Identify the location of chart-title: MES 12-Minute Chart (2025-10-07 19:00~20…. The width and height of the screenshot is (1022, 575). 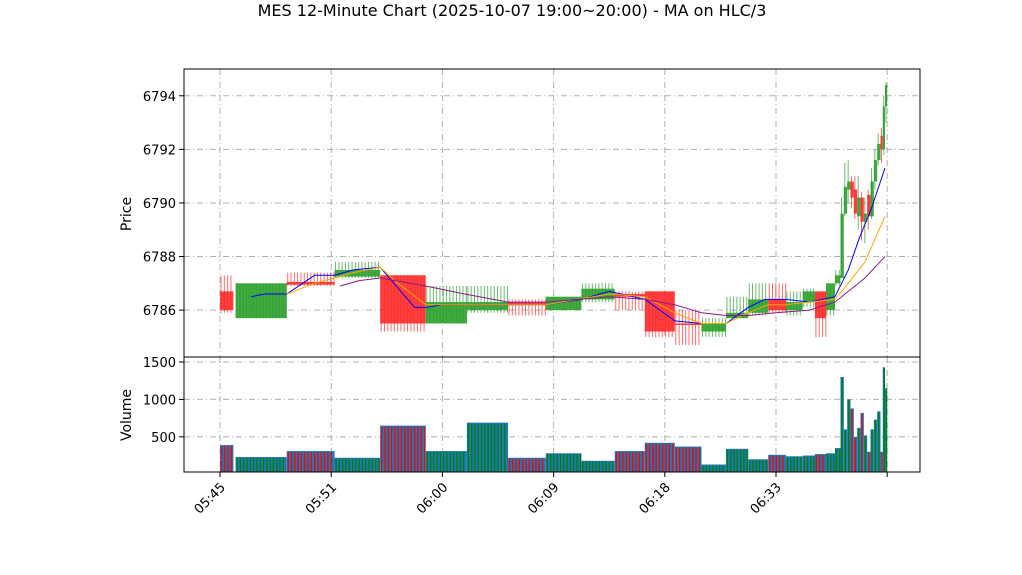
(512, 10).